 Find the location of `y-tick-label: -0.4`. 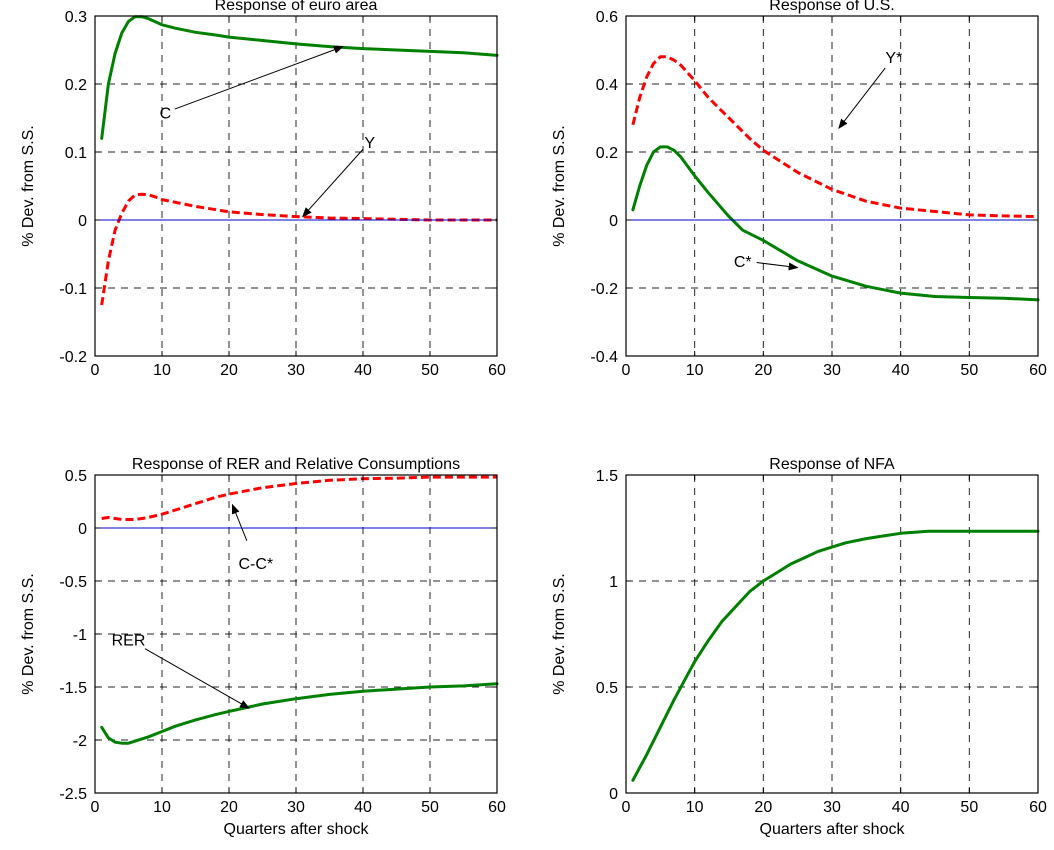

y-tick-label: -0.4 is located at coordinates (604, 357).